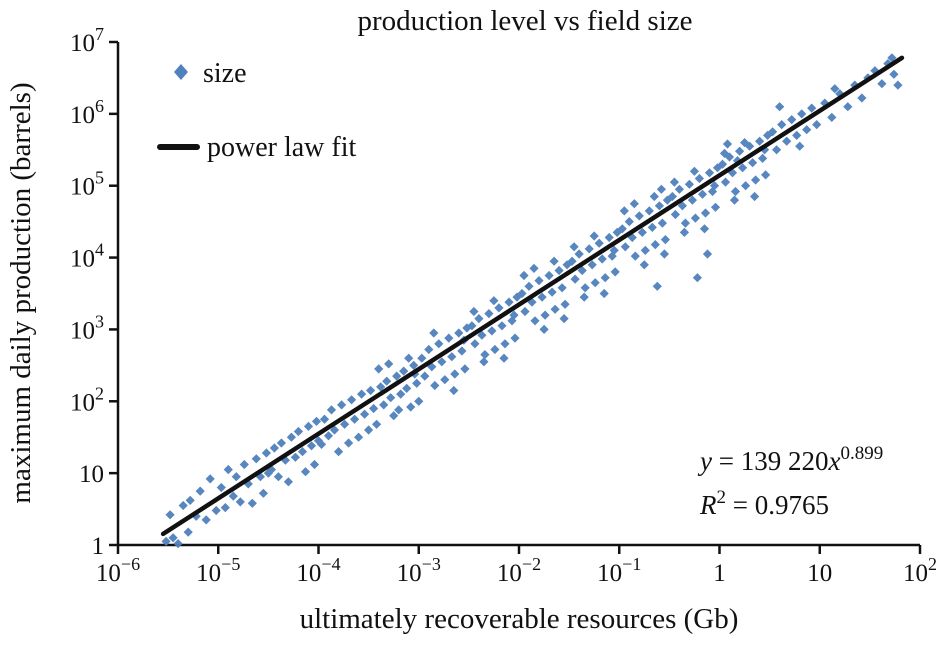 This screenshot has width=950, height=648. What do you see at coordinates (225, 73) in the screenshot?
I see `legend-label-size: size` at bounding box center [225, 73].